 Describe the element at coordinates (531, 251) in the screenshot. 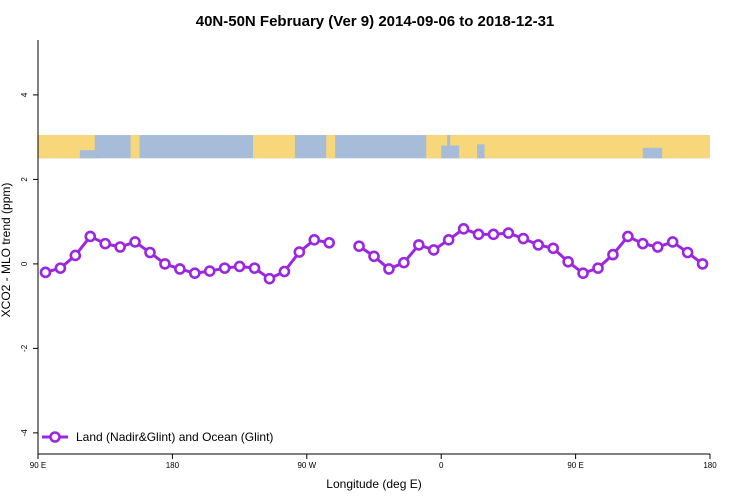

I see `series-line` at that location.